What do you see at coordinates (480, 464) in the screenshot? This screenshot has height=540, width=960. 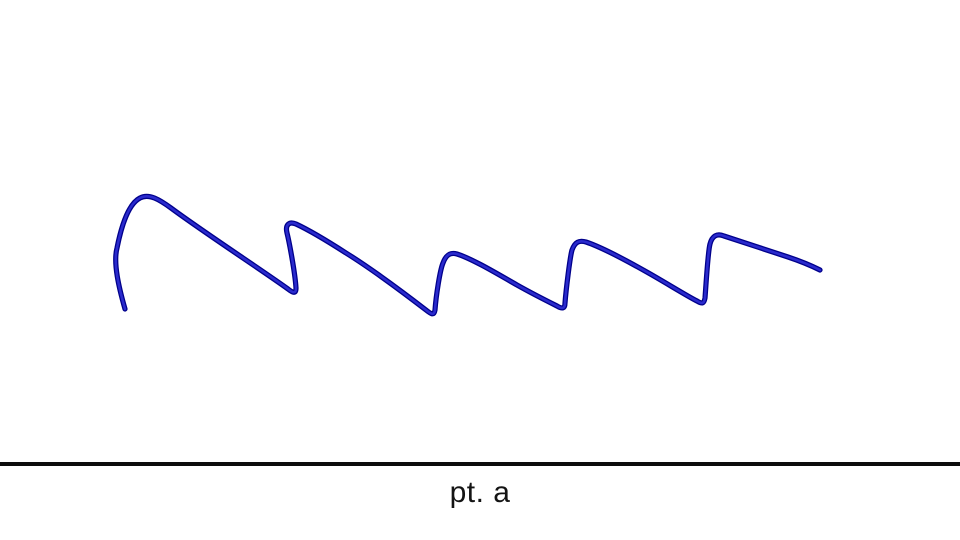 I see `separator-line` at bounding box center [480, 464].